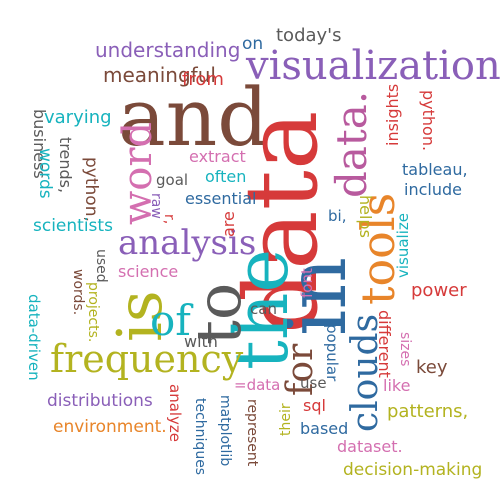 Image resolution: width=500 pixels, height=500 pixels. Describe the element at coordinates (175, 413) in the screenshot. I see `word-analyze: analyze` at that location.